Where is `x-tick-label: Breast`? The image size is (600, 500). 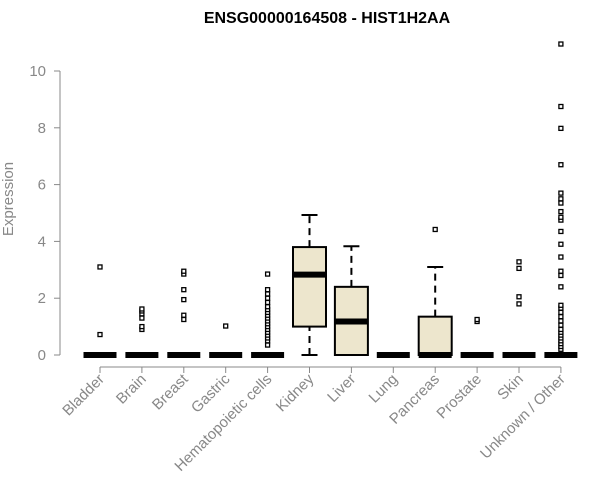
x-tick-label: Breast is located at coordinates (170, 391).